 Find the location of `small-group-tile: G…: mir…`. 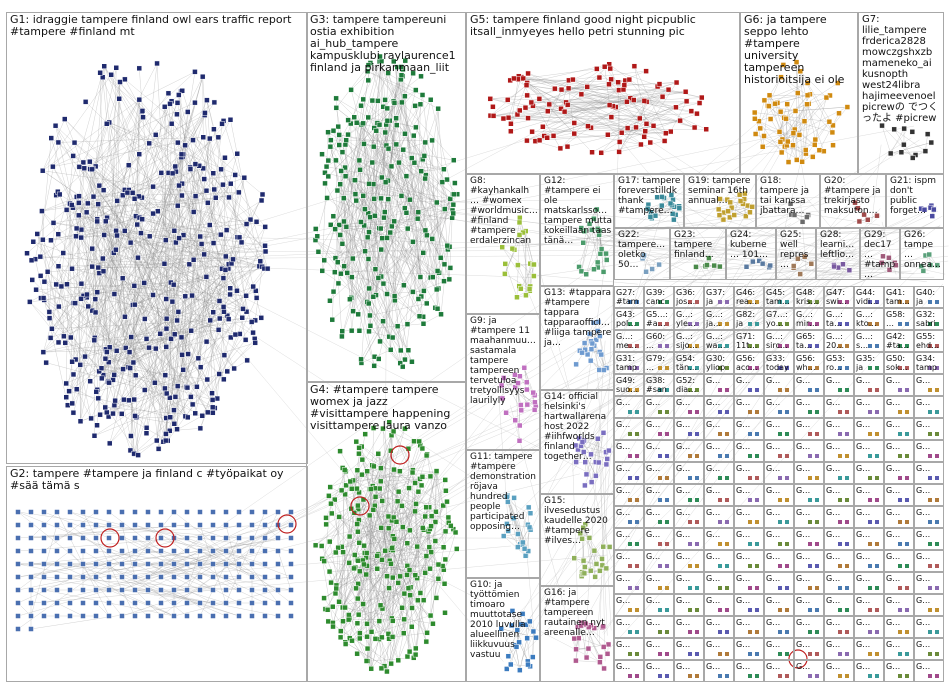

small-group-tile: G…: mir… is located at coordinates (809, 319).